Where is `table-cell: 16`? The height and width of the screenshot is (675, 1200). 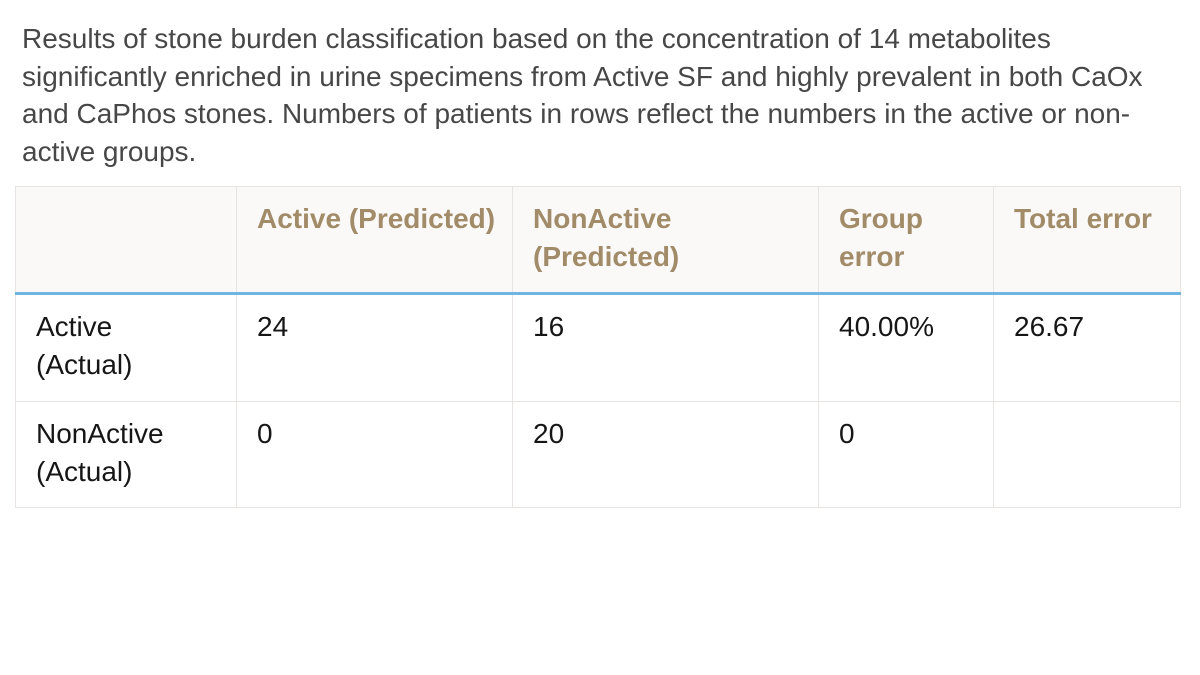 table-cell: 16 is located at coordinates (665, 347).